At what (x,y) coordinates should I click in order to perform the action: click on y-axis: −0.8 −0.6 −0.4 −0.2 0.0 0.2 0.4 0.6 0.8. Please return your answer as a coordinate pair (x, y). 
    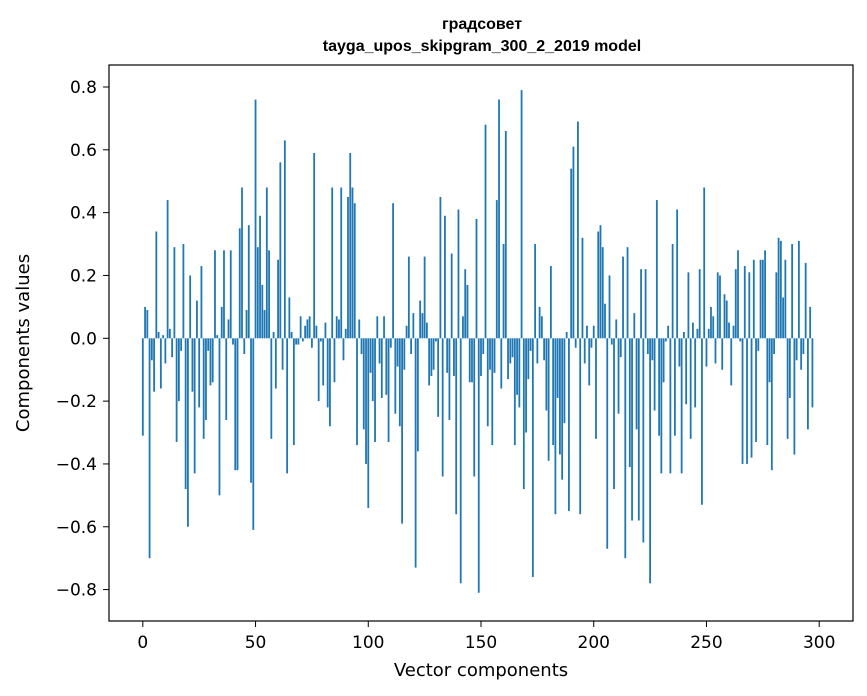
    Looking at the image, I should click on (82, 339).